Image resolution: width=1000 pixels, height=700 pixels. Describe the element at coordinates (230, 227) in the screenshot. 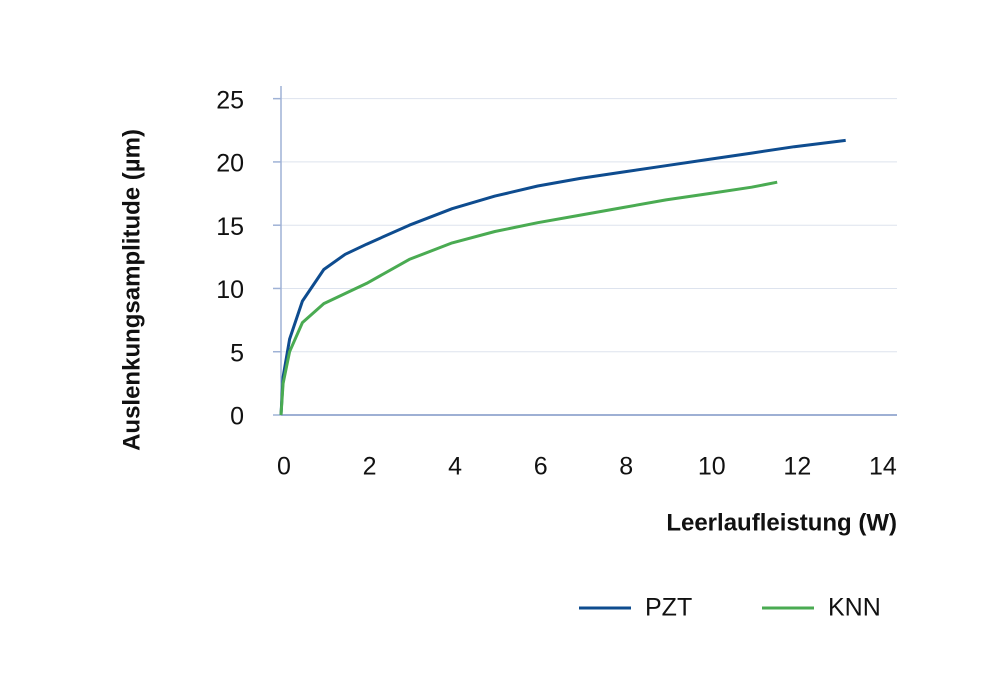

I see `y-tick-label: 15` at that location.